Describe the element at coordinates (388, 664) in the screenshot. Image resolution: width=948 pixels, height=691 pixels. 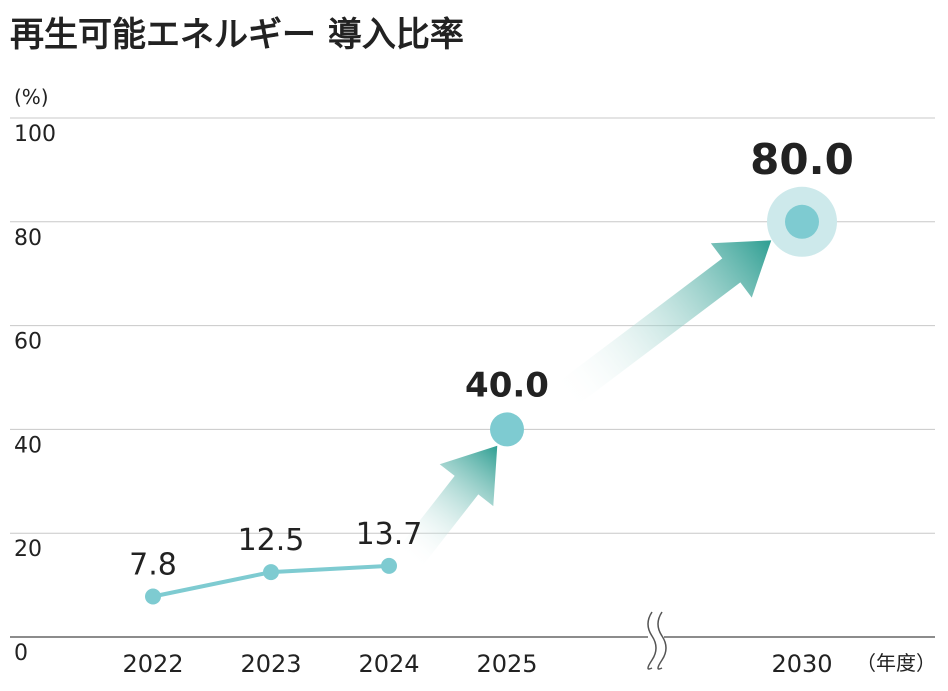
I see `x-tick-label: 2024` at that location.